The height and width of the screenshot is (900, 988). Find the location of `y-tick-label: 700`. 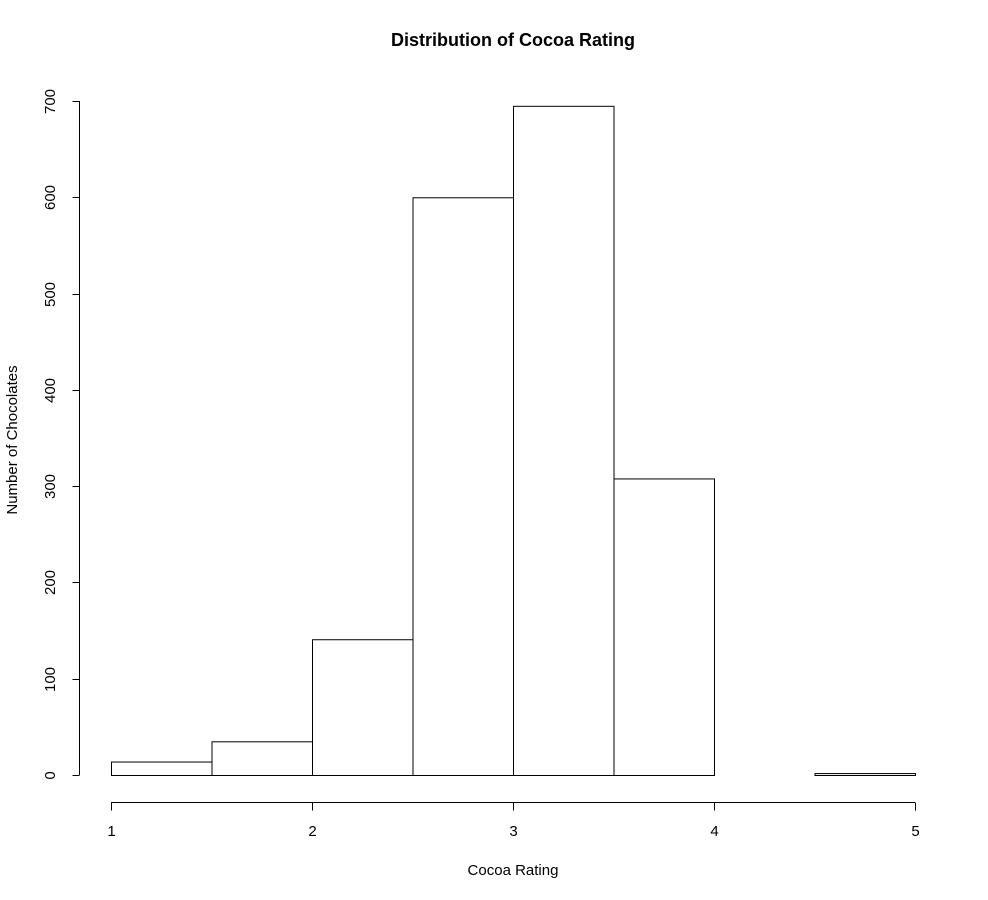

y-tick-label: 700 is located at coordinates (50, 101).